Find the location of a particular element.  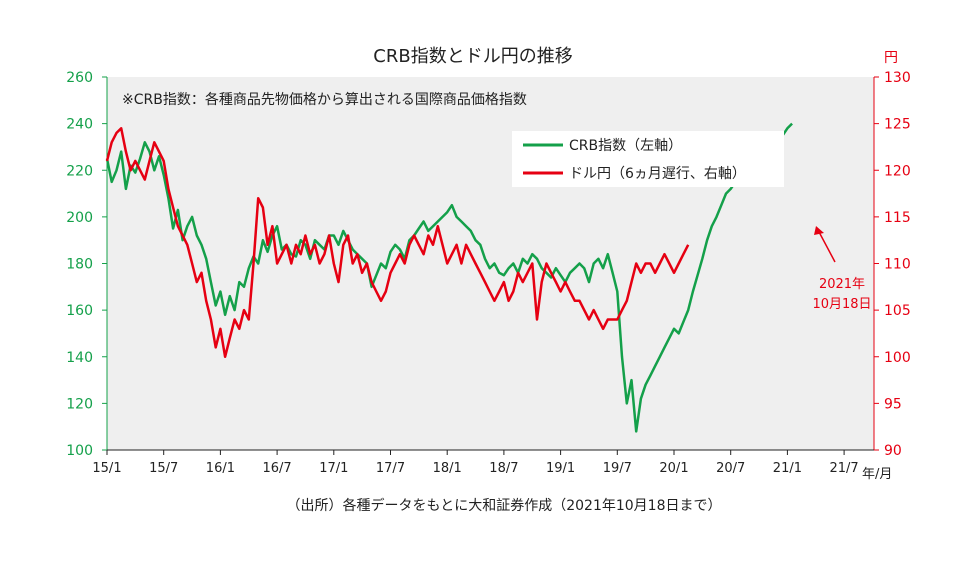

left-tick-label: 200 is located at coordinates (79, 218).